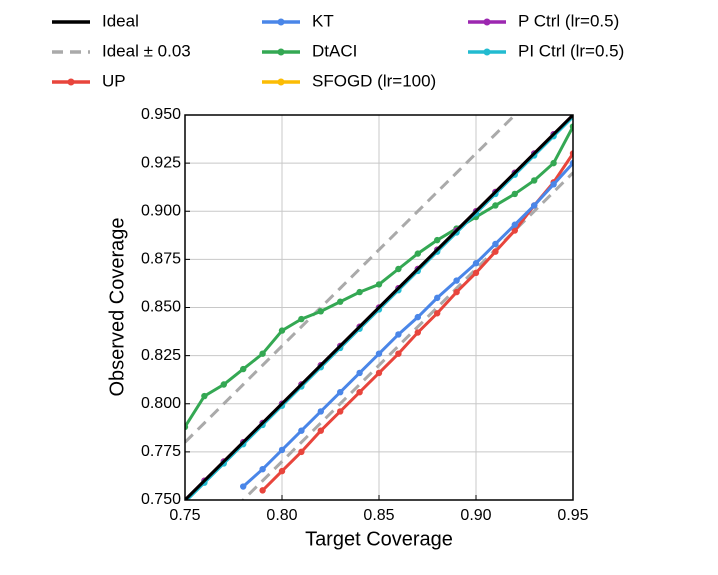 The width and height of the screenshot is (718, 575). Describe the element at coordinates (161, 307) in the screenshot. I see `y-tick-label: 0.850` at that location.